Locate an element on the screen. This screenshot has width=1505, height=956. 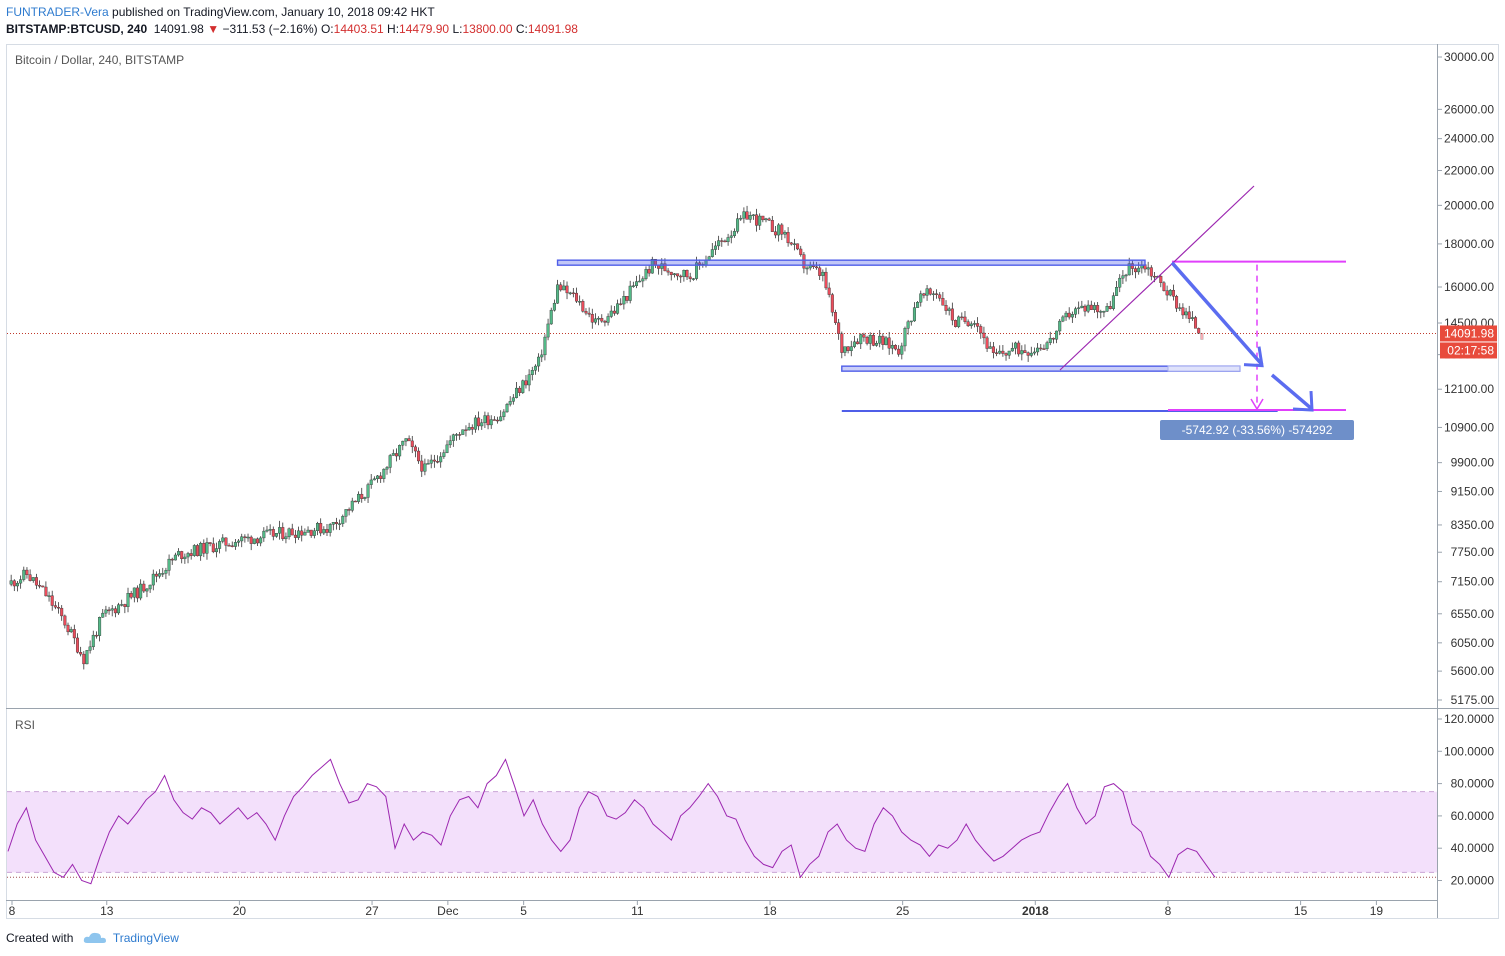
low-value: 13800.00 is located at coordinates (487, 29).